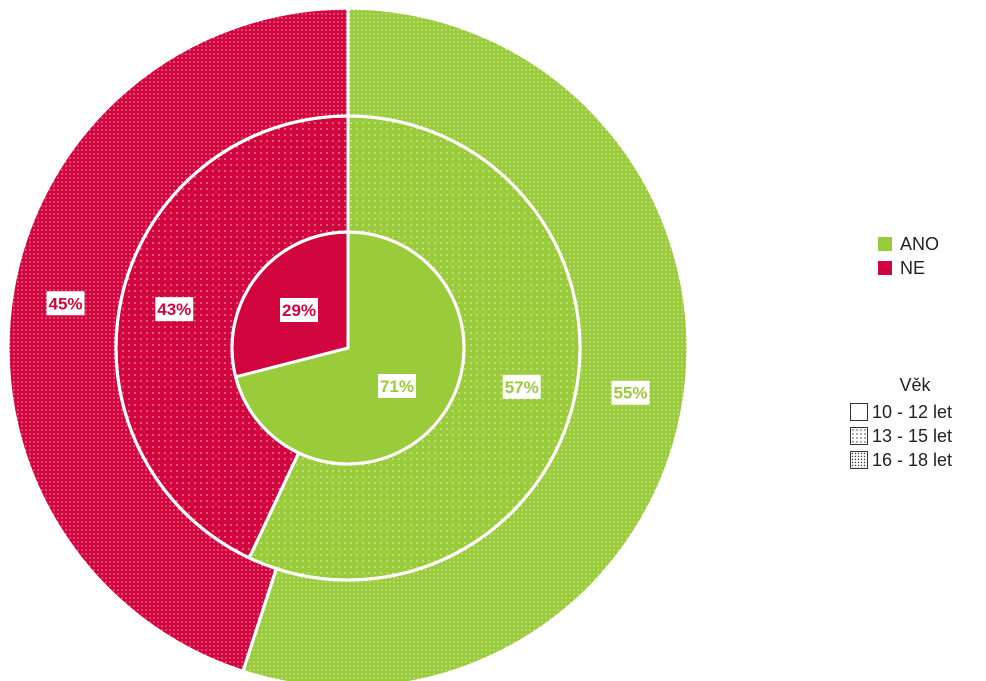 This screenshot has height=681, width=986. I want to click on legend-item-ano: ANO, so click(908, 244).